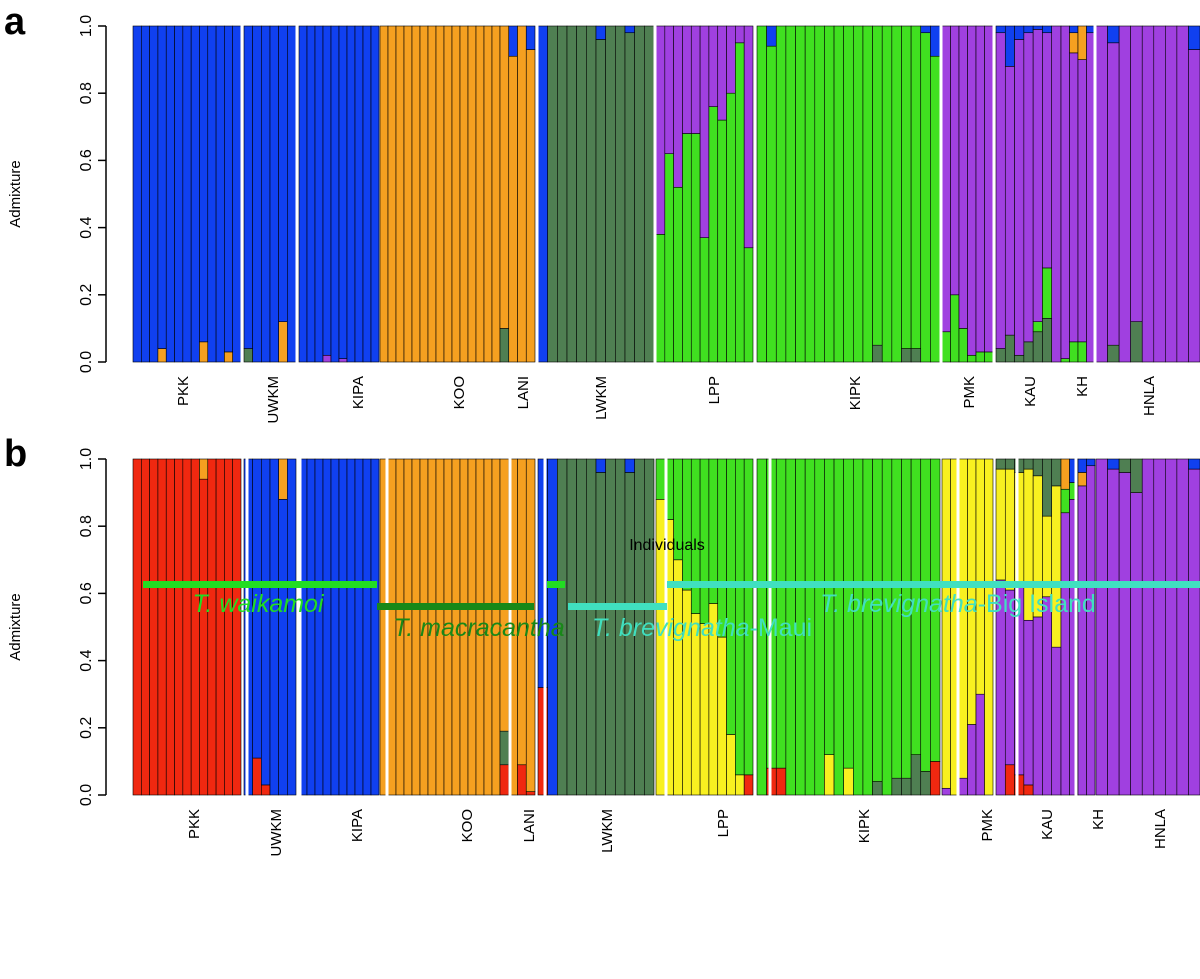  What do you see at coordinates (86, 227) in the screenshot?
I see `y-tick-label: 0.4` at bounding box center [86, 227].